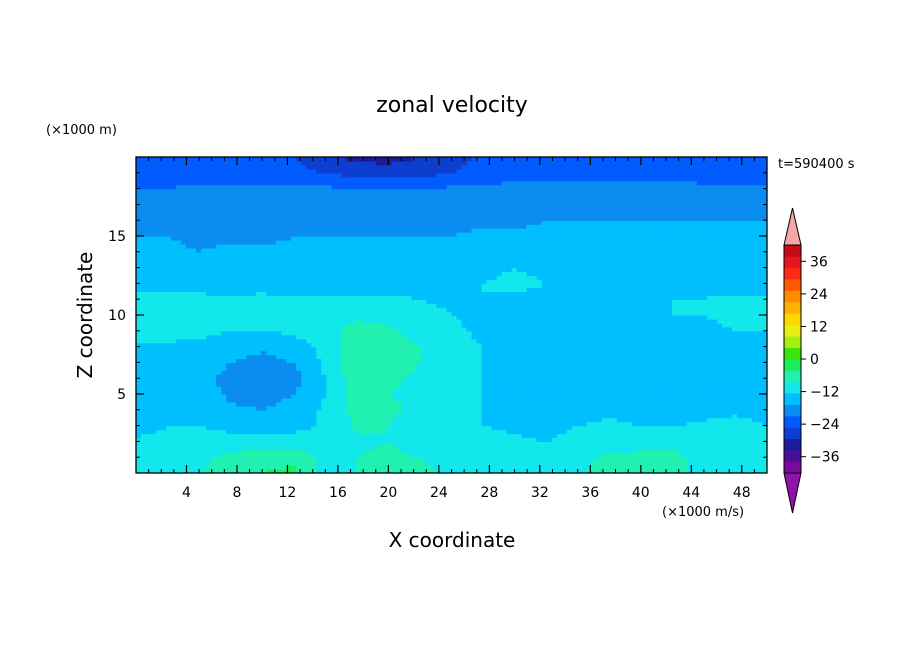 The height and width of the screenshot is (654, 904). I want to click on time-label: t=590400 s, so click(816, 164).